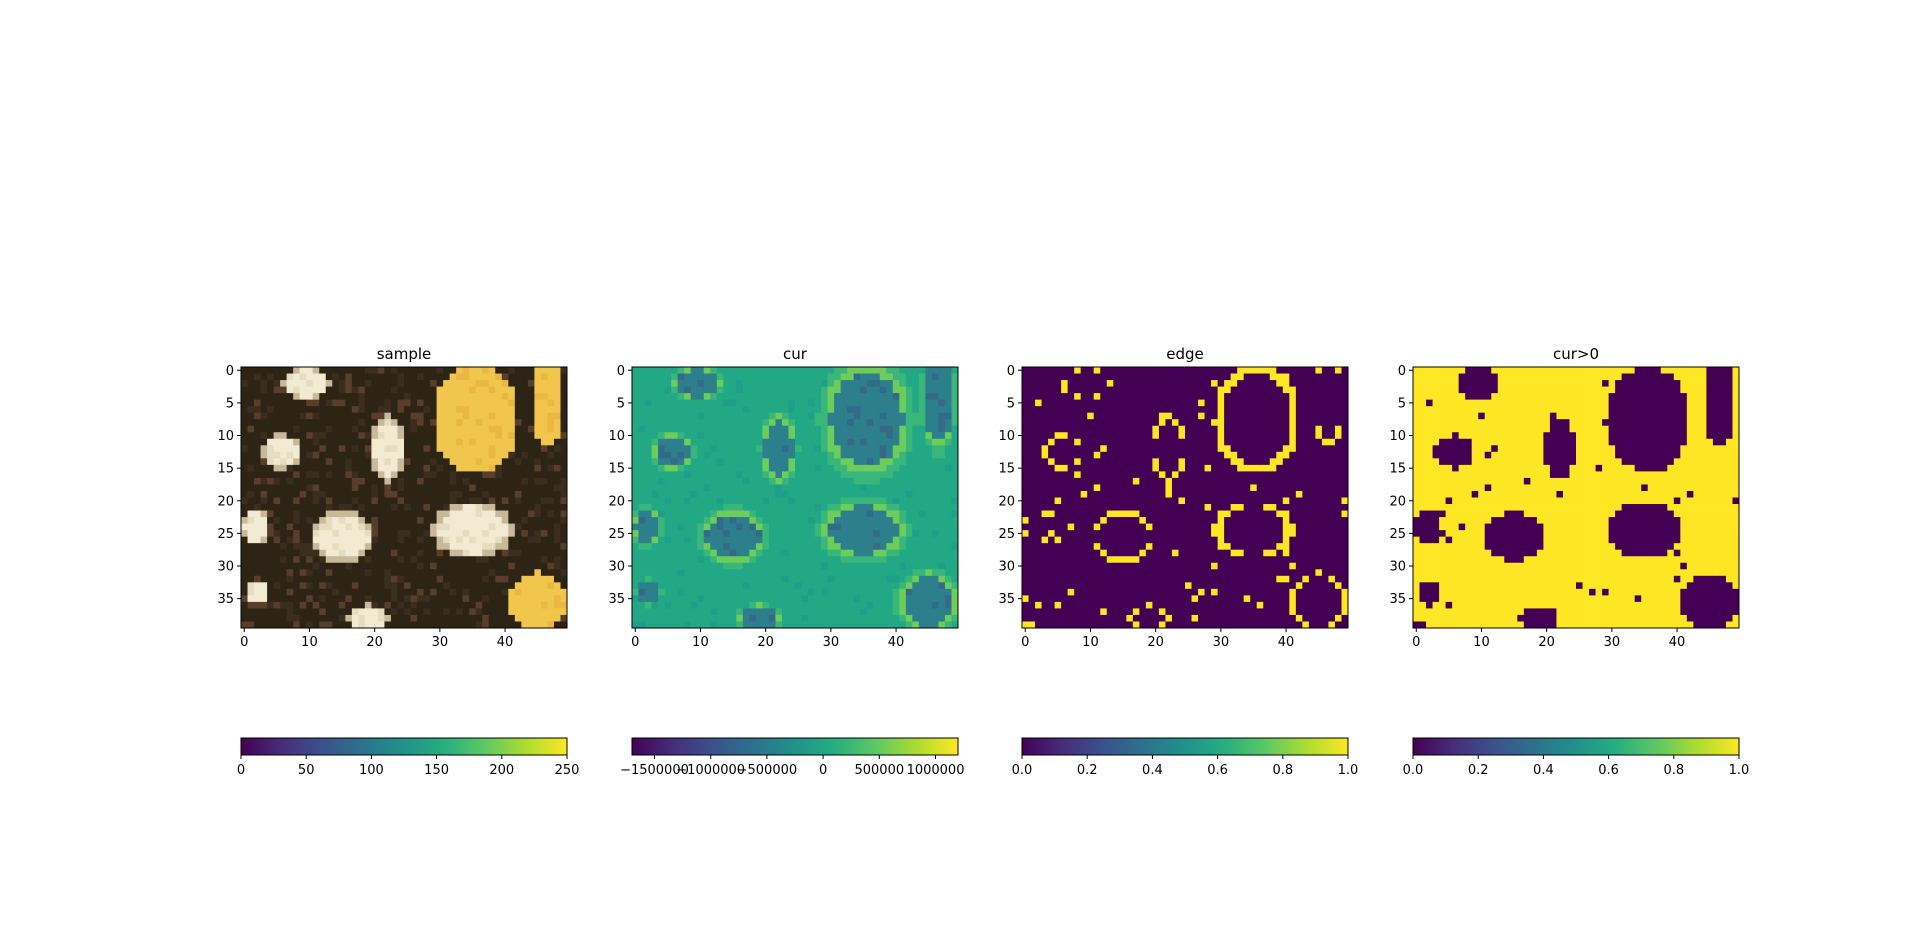 The height and width of the screenshot is (952, 1920). Describe the element at coordinates (795, 354) in the screenshot. I see `subplot-title: cur` at that location.